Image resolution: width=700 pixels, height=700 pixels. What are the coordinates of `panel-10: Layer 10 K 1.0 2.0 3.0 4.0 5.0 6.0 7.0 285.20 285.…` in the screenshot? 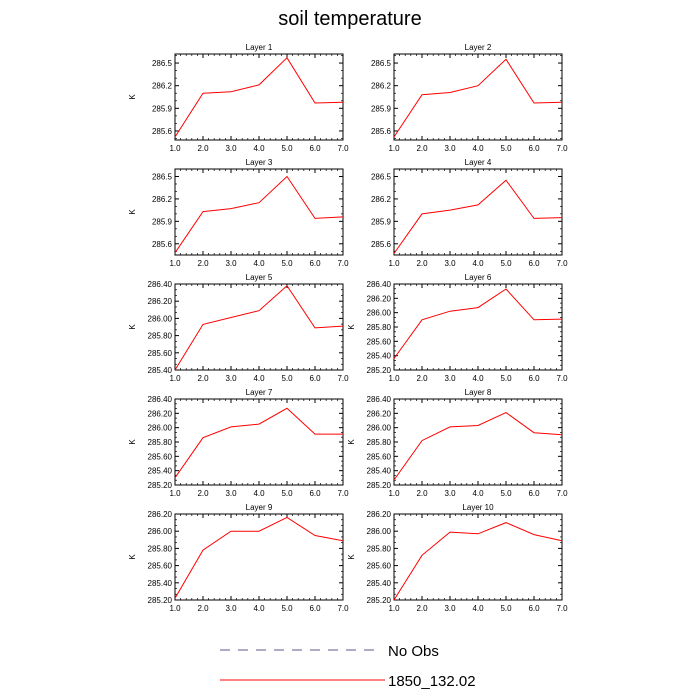 It's located at (457, 558).